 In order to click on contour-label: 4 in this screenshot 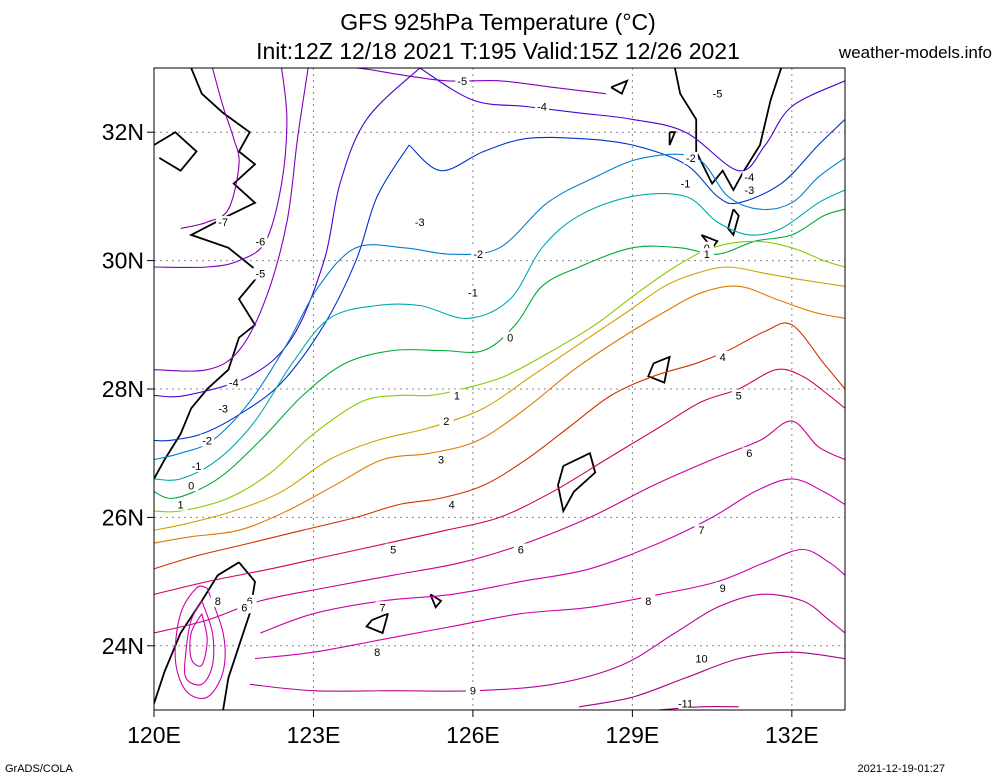, I will do `click(723, 358)`.